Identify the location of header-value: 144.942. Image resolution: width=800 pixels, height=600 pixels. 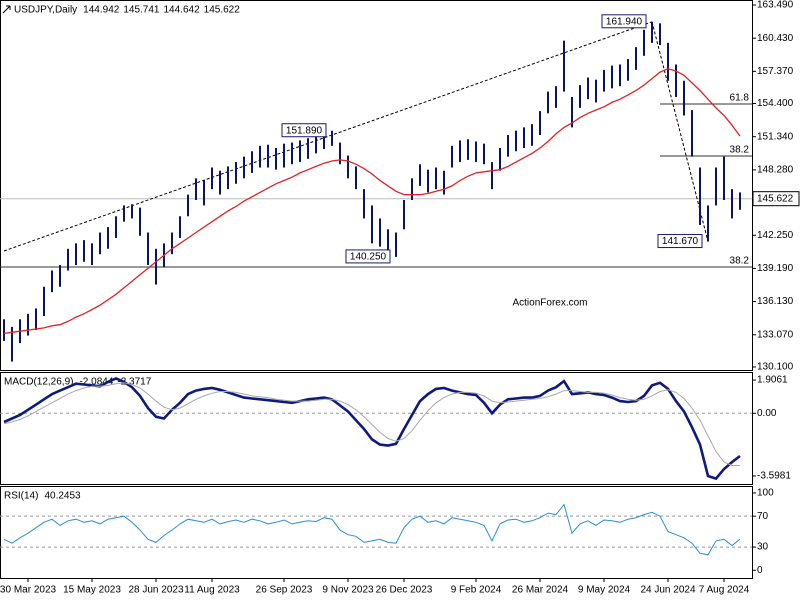
(101, 10).